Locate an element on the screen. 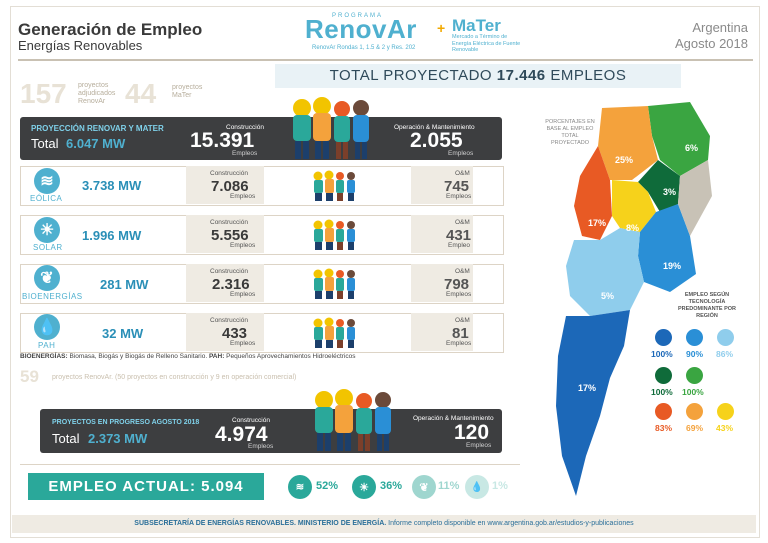 The height and width of the screenshot is (543, 768). map-region-cuyo is located at coordinates (593, 193).